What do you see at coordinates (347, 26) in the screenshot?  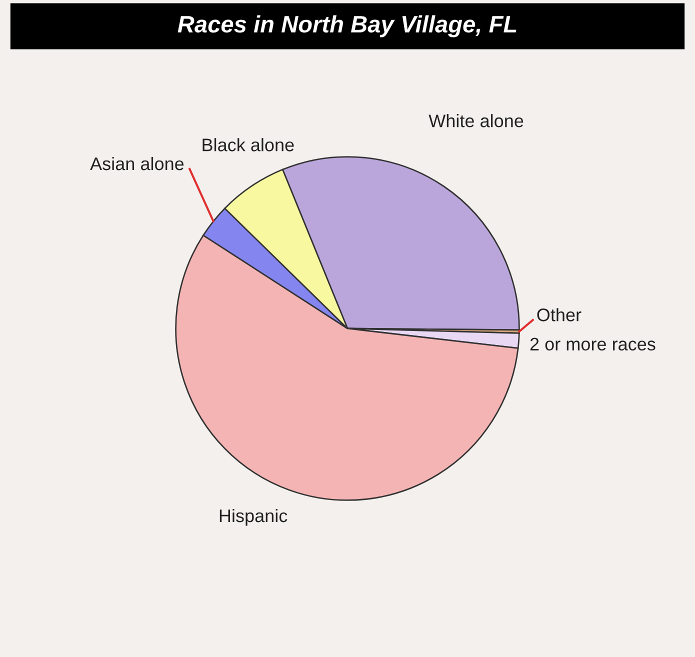 I see `chart-title: Races in North Bay Village, FL` at bounding box center [347, 26].